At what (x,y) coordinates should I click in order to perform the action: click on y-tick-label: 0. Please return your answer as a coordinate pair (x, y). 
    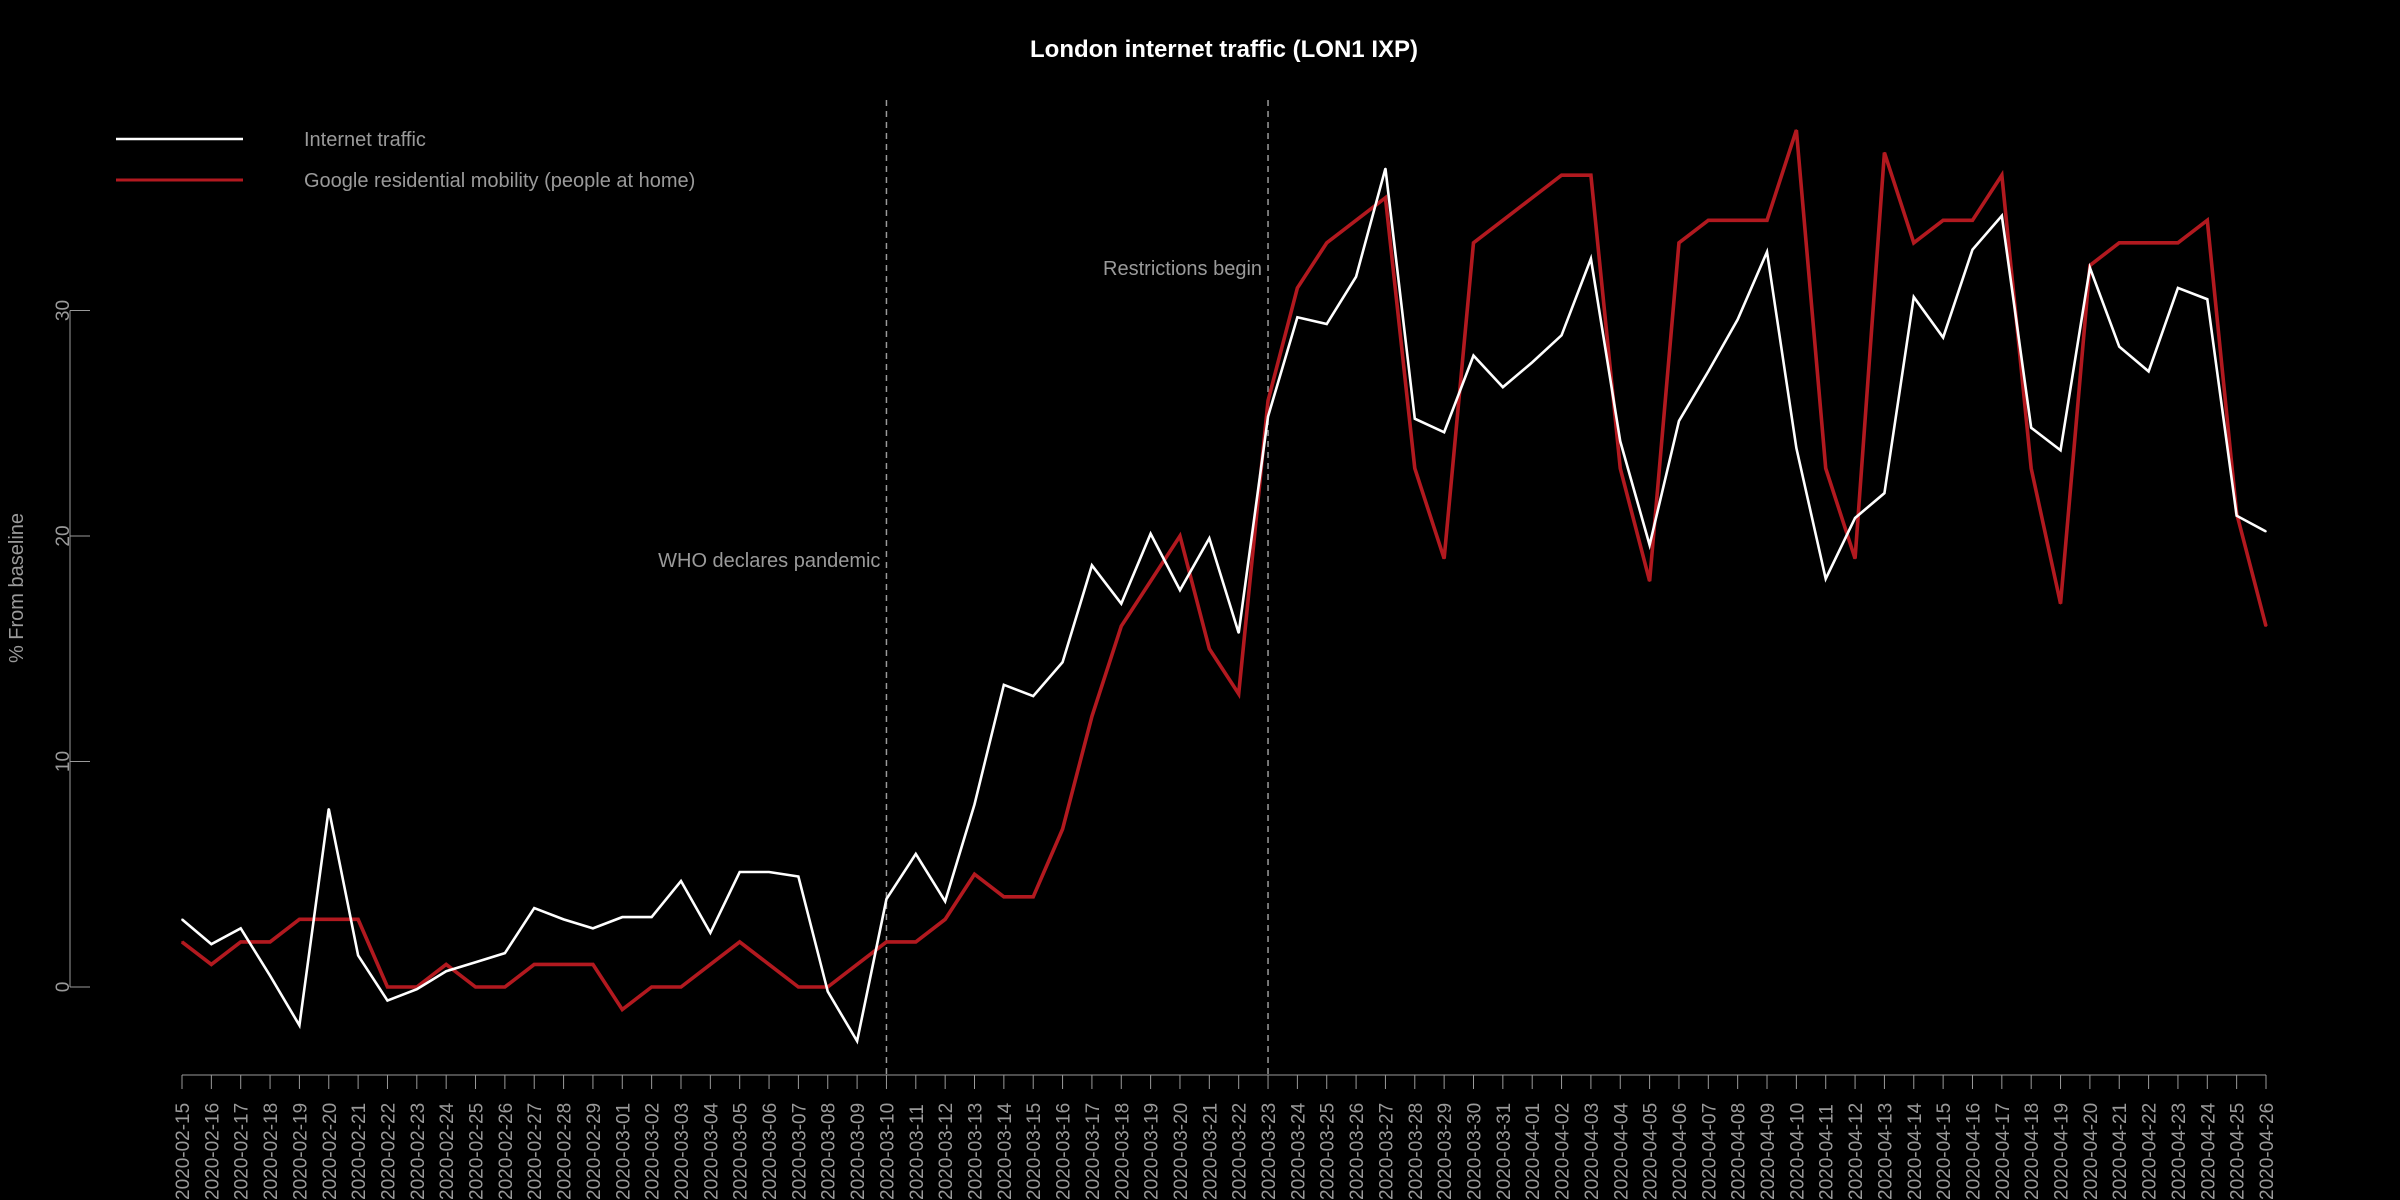
    Looking at the image, I should click on (63, 987).